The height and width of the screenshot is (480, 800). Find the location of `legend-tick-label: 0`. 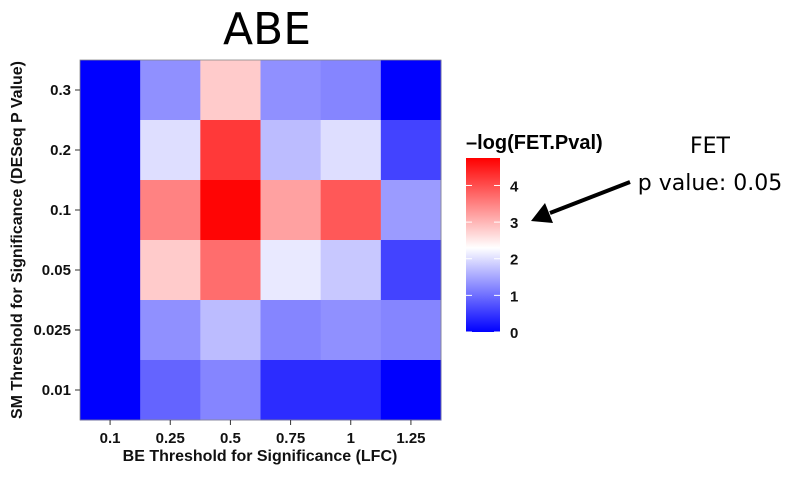

legend-tick-label: 0 is located at coordinates (514, 333).